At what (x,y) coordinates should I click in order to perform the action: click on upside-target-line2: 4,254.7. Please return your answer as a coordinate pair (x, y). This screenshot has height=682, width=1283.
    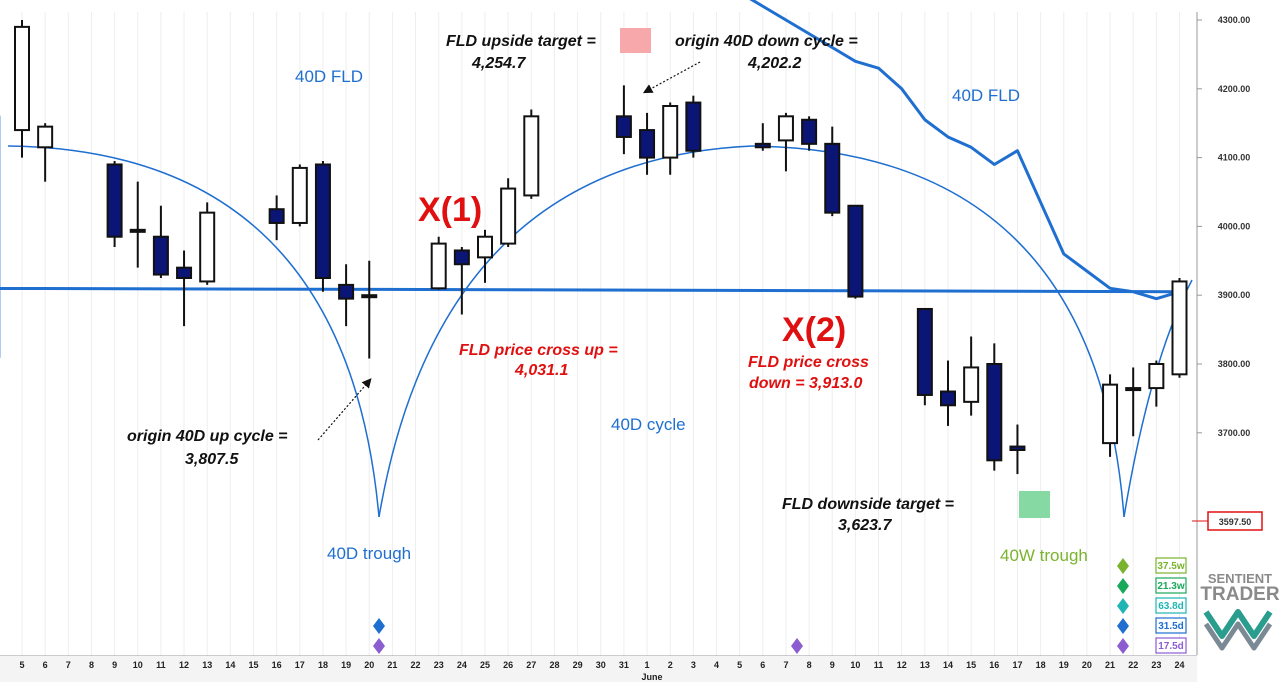
    Looking at the image, I should click on (498, 63).